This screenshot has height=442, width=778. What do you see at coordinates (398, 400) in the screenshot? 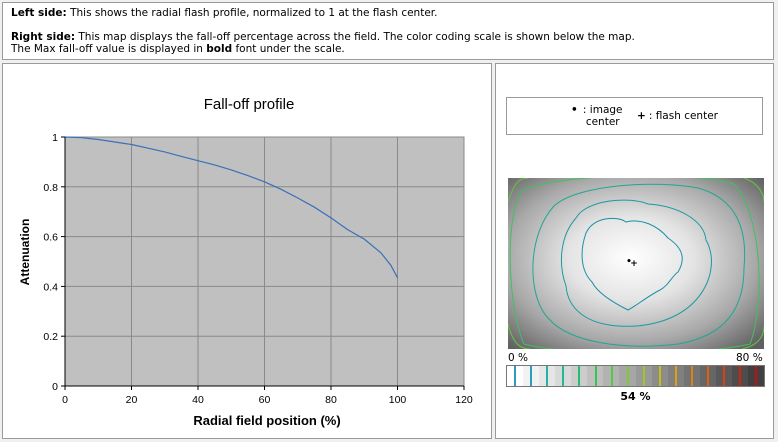
I see `x-tick-label: 100` at bounding box center [398, 400].